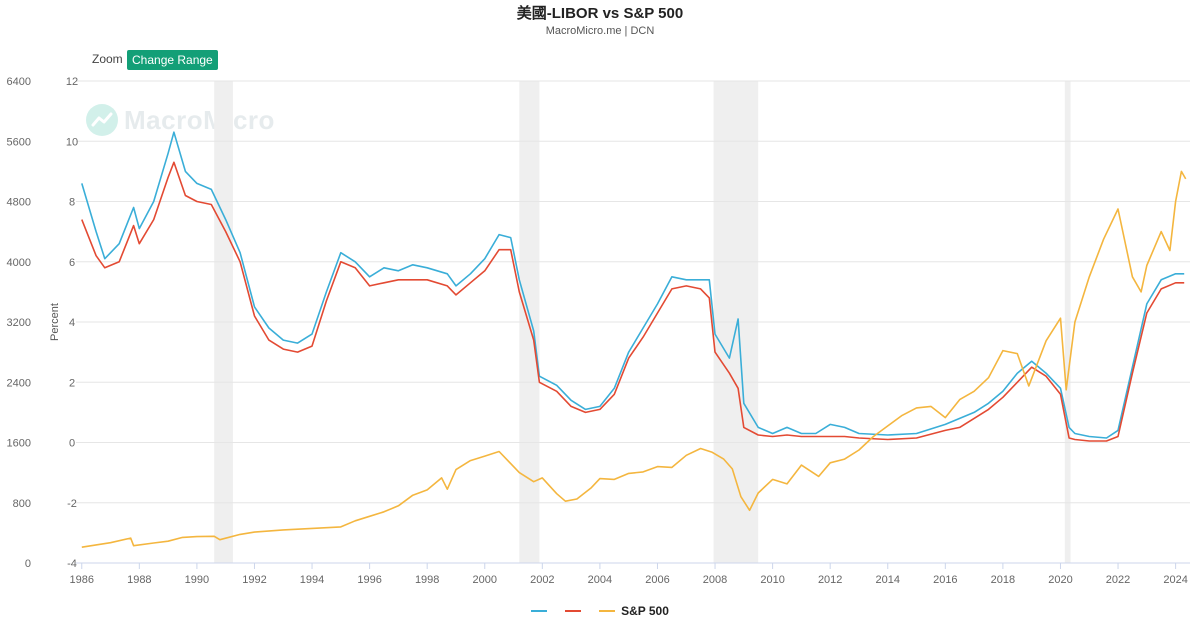 This screenshot has height=639, width=1200. I want to click on x-axis-tick-label: 2016, so click(945, 580).